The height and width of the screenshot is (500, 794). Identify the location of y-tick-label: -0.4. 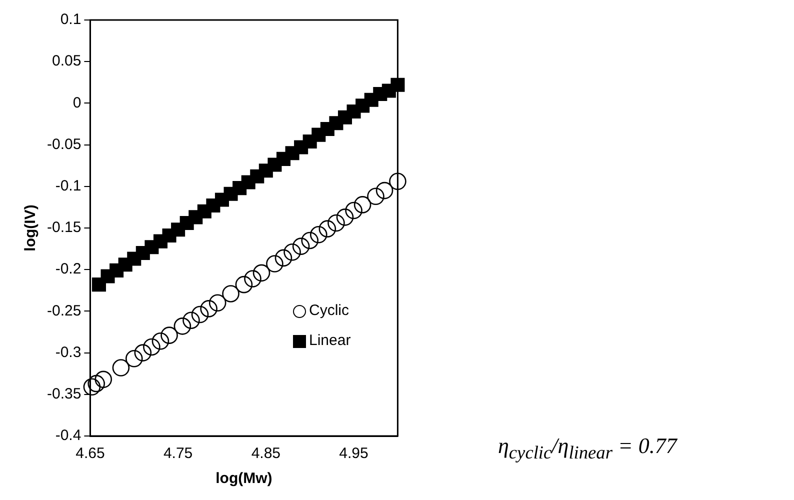
(68, 435).